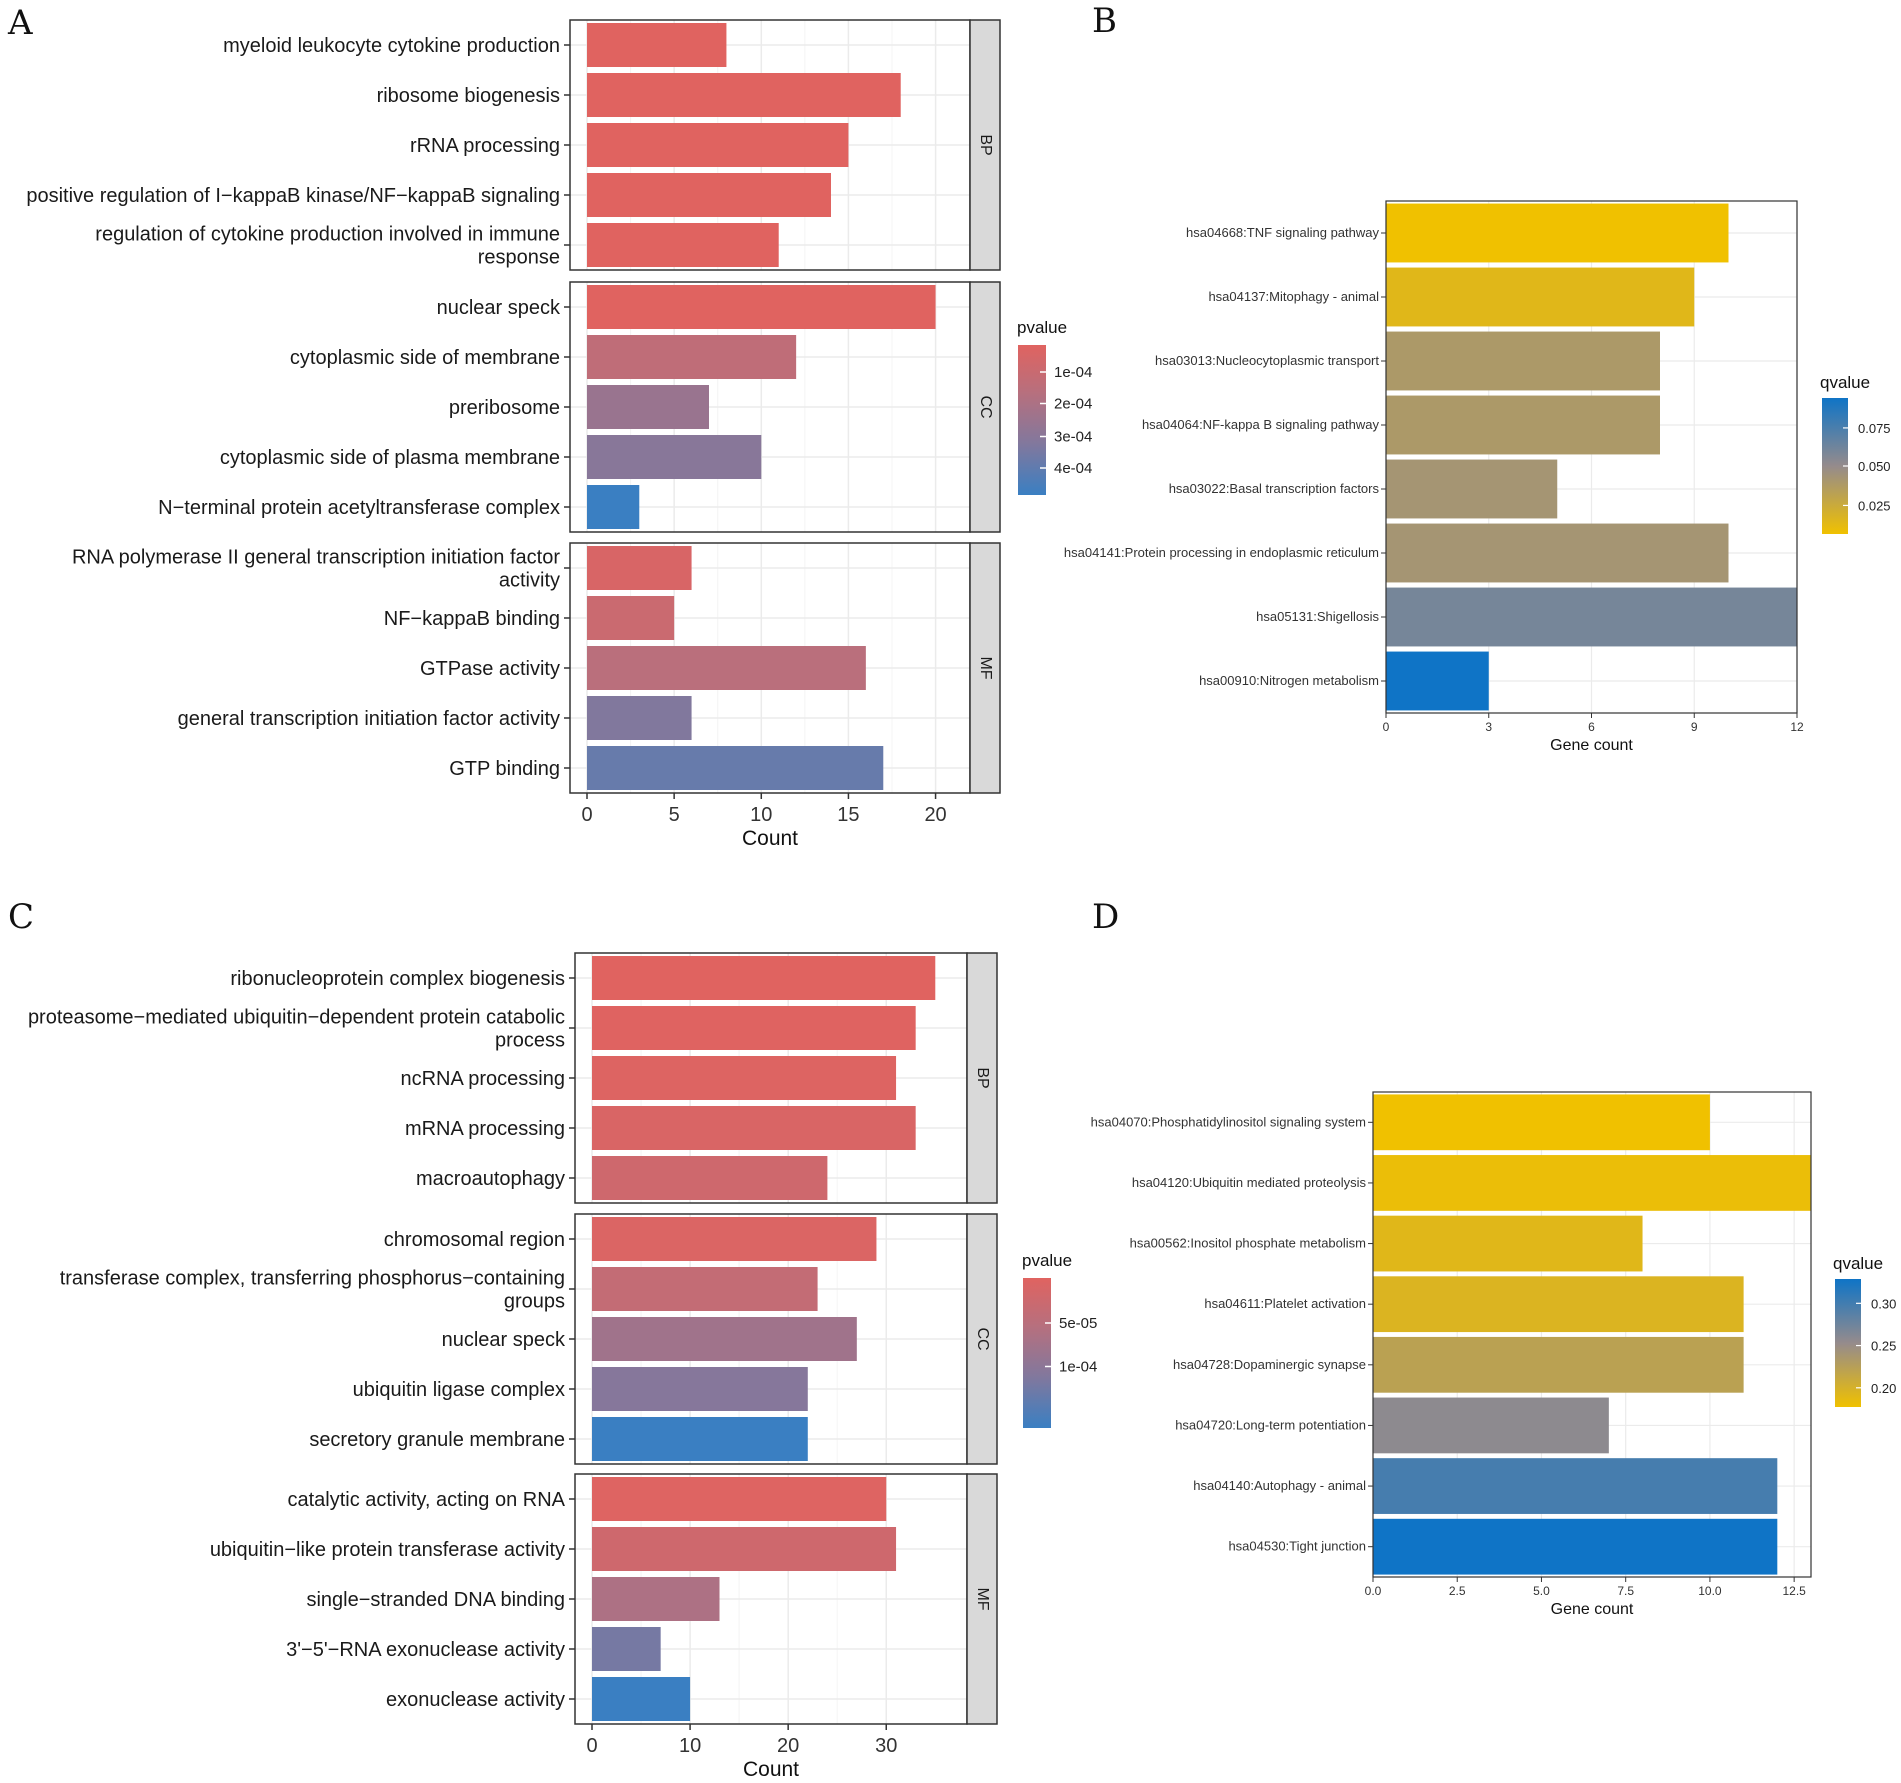 The height and width of the screenshot is (1783, 1901). What do you see at coordinates (1317, 616) in the screenshot?
I see `category-label: hsa05131:Shigellosis` at bounding box center [1317, 616].